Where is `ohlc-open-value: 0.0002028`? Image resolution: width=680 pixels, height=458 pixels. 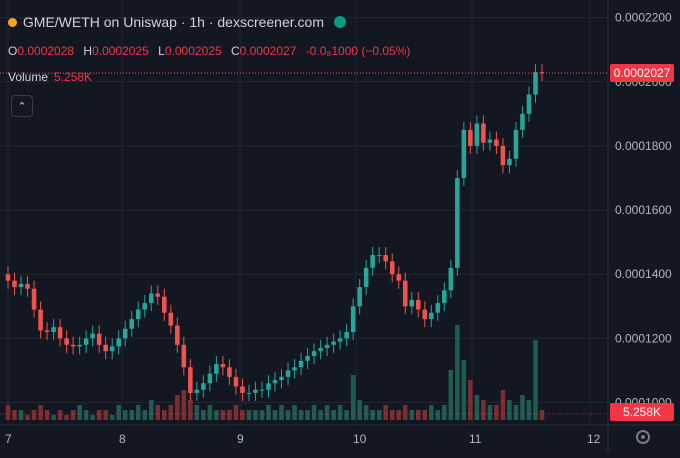 ohlc-open-value: 0.0002028 is located at coordinates (46, 51).